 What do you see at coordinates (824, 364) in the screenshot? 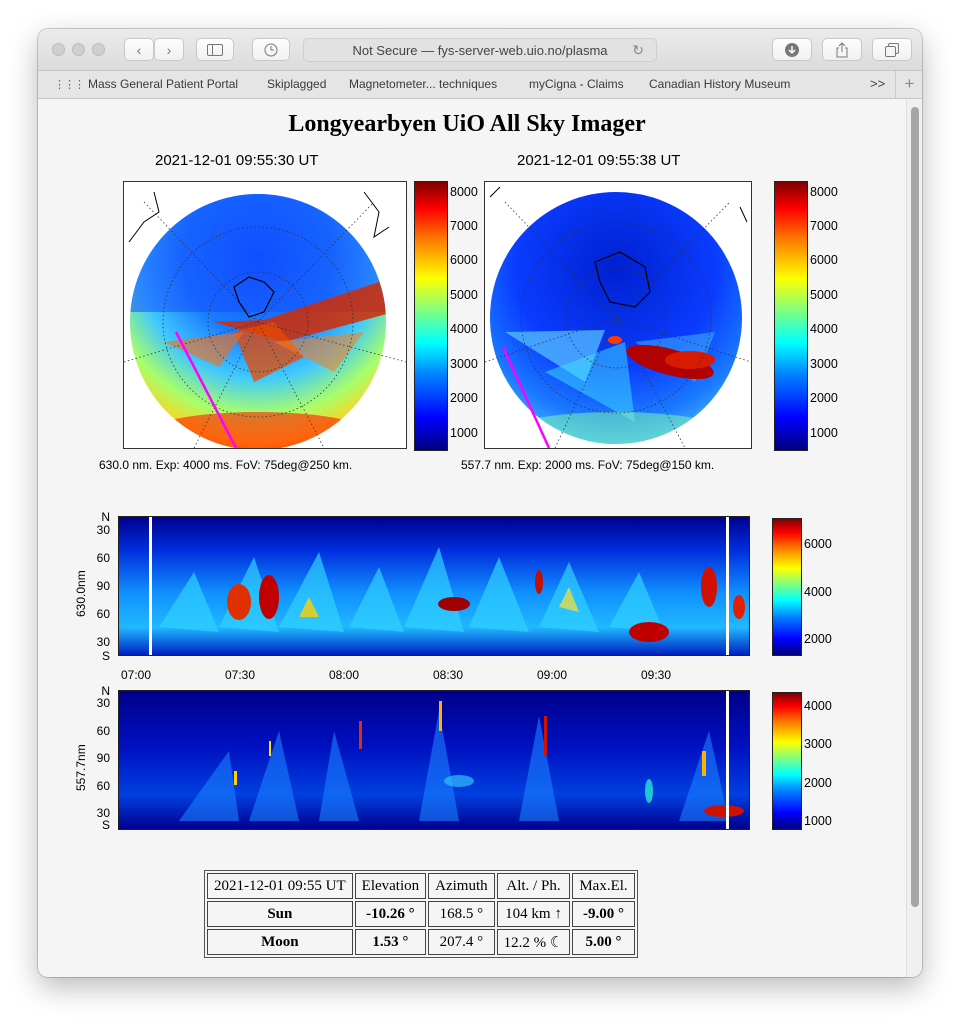
I see `colorbar-2-tick: 3000` at bounding box center [824, 364].